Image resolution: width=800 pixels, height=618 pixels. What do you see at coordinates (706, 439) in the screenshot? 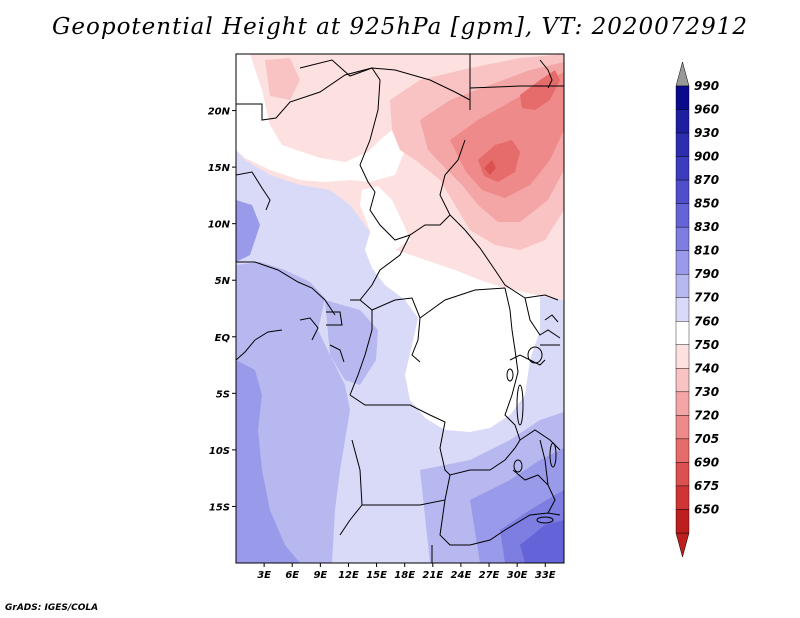
I see `colorbar-label: 705` at bounding box center [706, 439].